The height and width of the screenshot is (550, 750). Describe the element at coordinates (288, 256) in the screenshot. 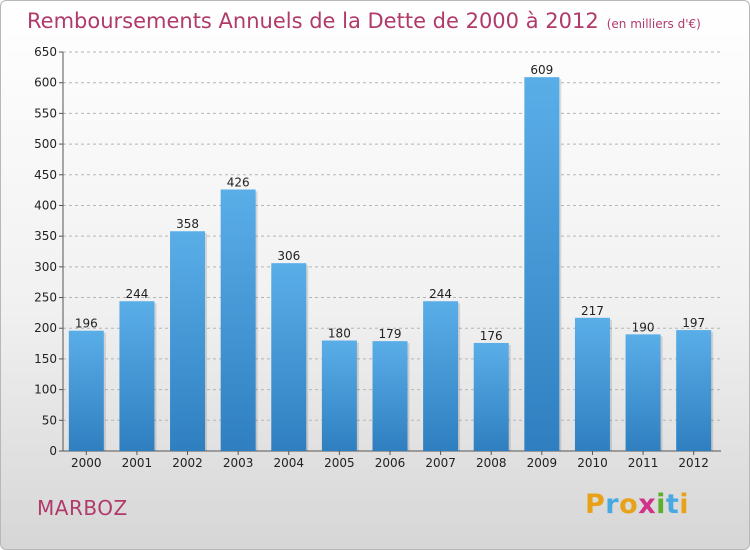

I see `data-label: 306` at that location.